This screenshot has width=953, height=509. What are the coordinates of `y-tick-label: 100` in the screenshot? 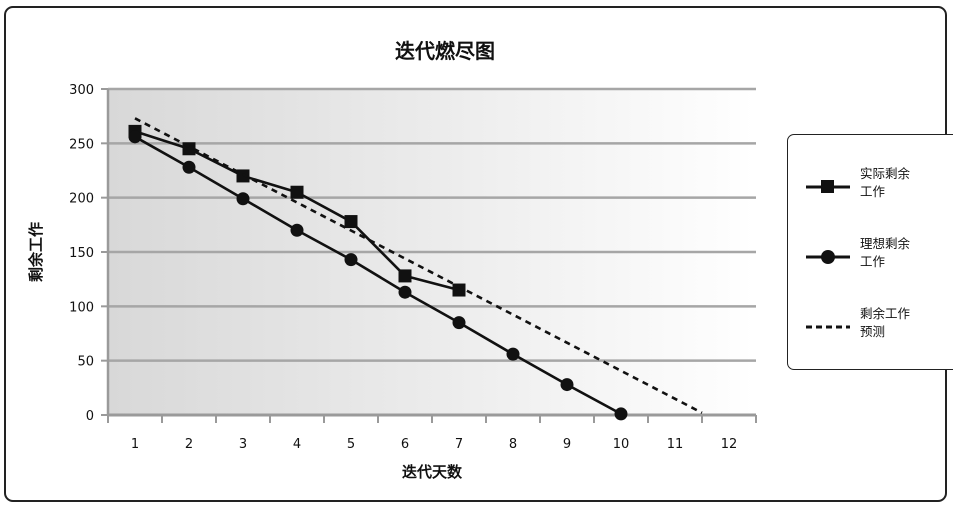 It's located at (81, 307).